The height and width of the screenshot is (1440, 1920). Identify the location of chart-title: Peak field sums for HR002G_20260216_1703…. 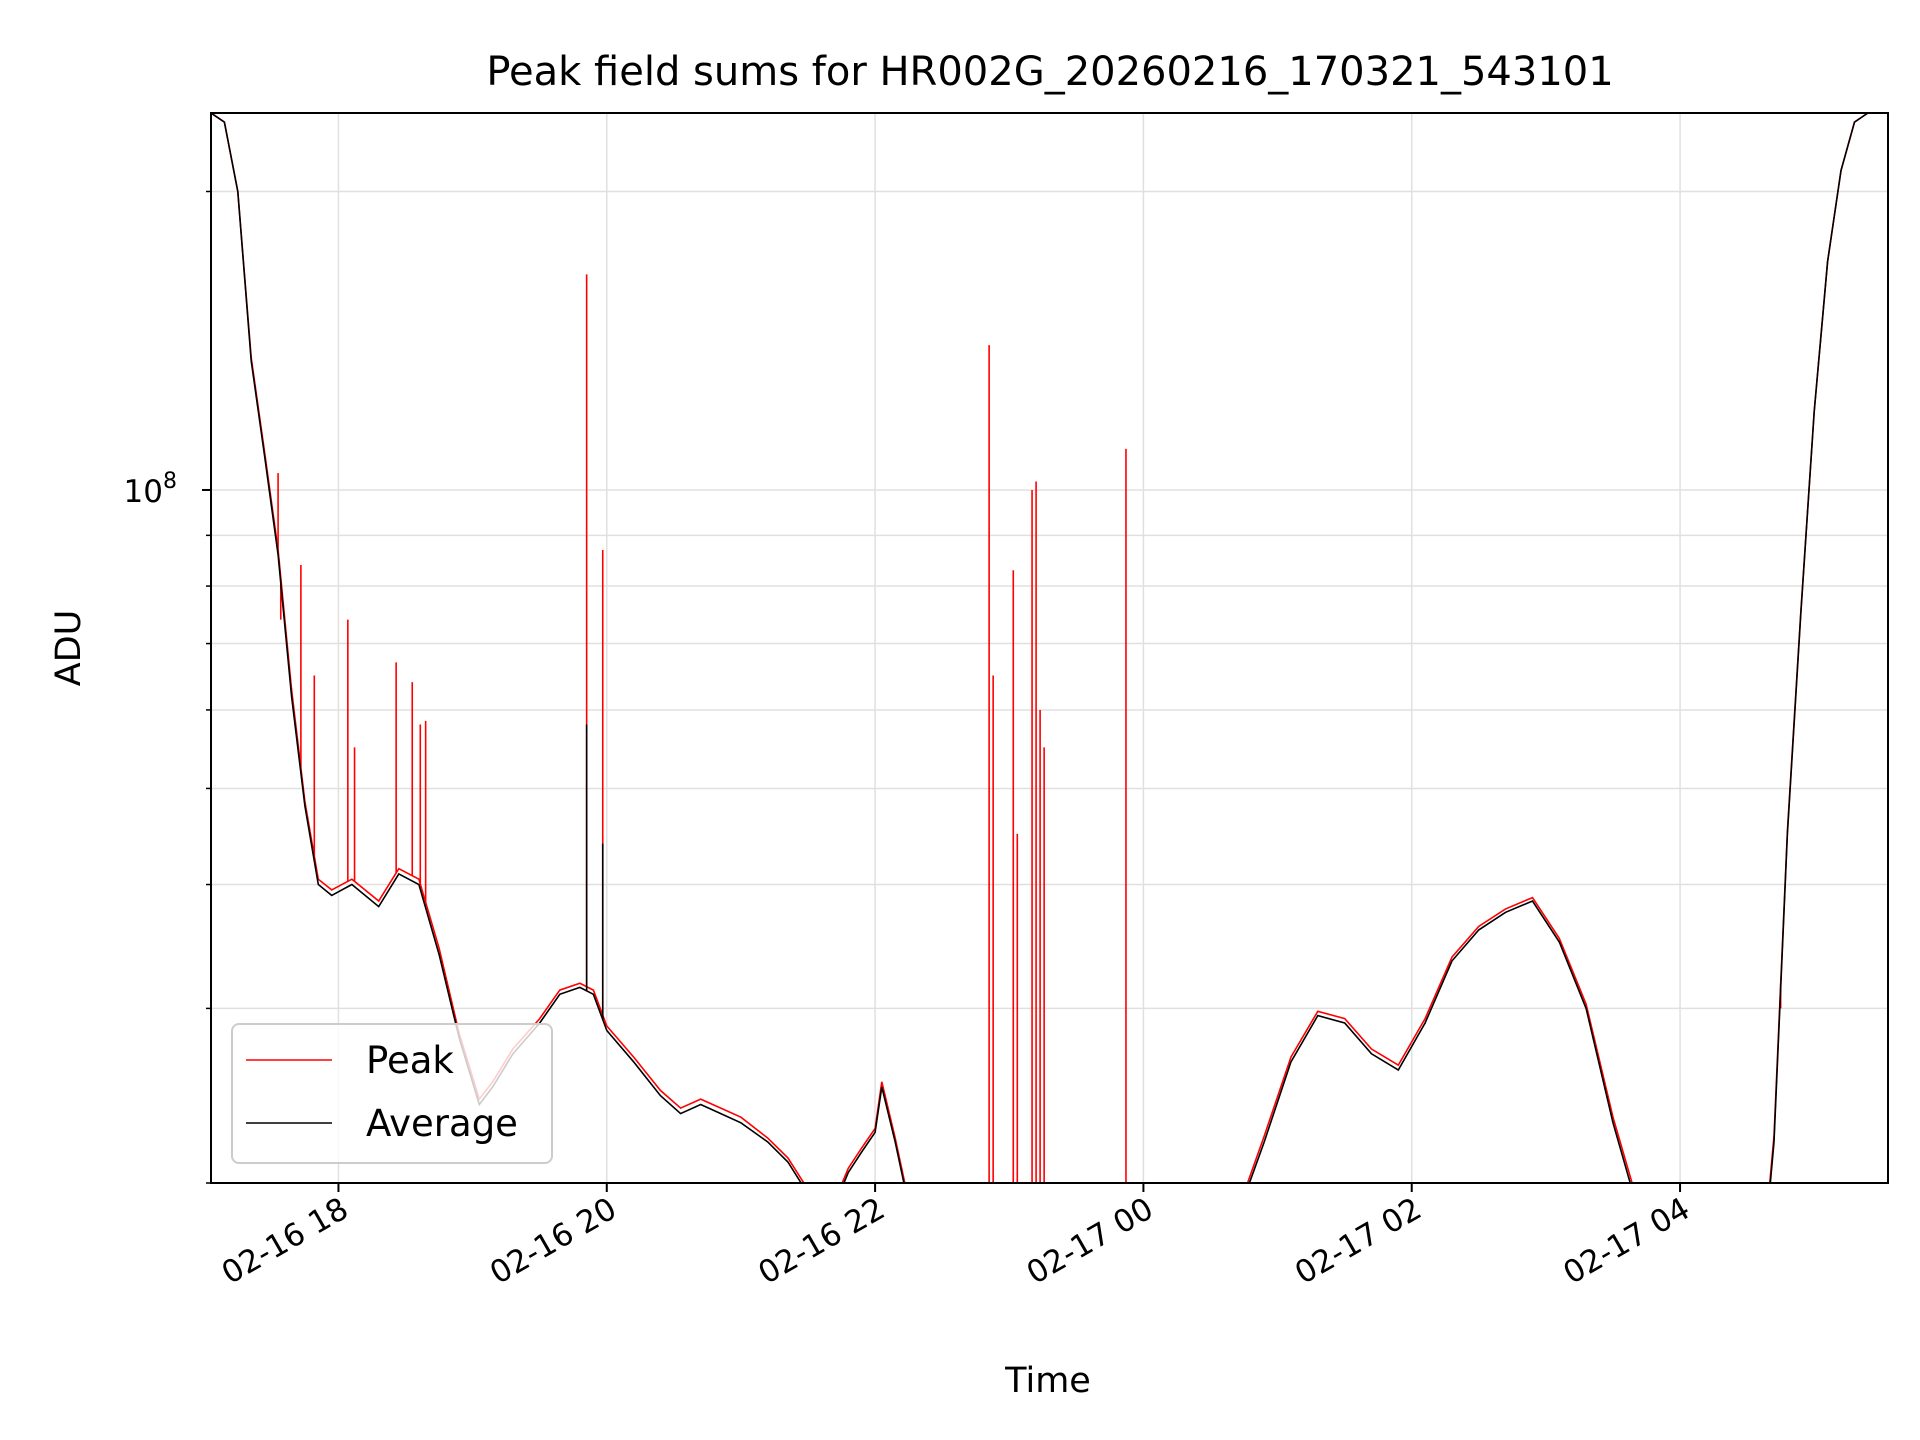
(1049, 72).